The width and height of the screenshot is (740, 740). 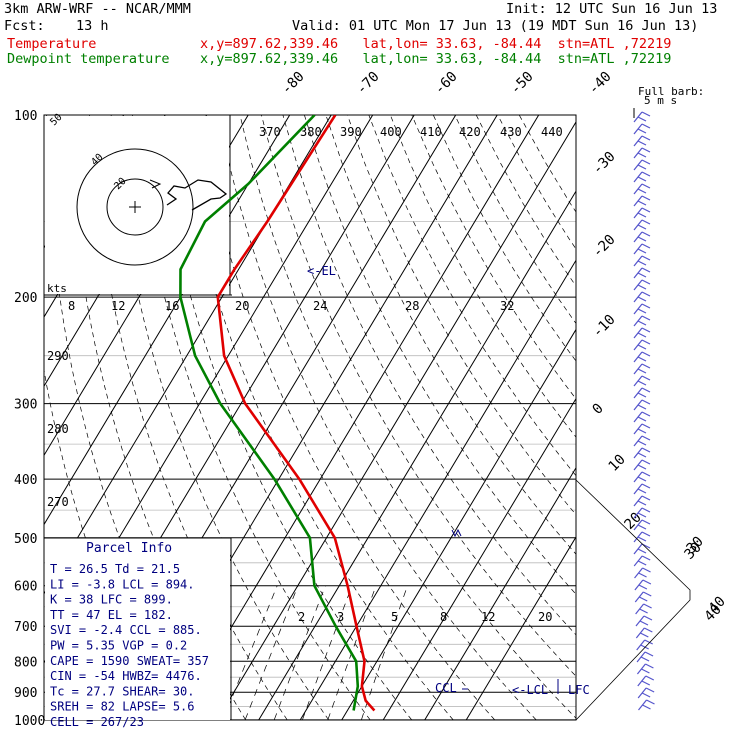 What do you see at coordinates (604, 326) in the screenshot?
I see `temperature-tick-label: -10` at bounding box center [604, 326].